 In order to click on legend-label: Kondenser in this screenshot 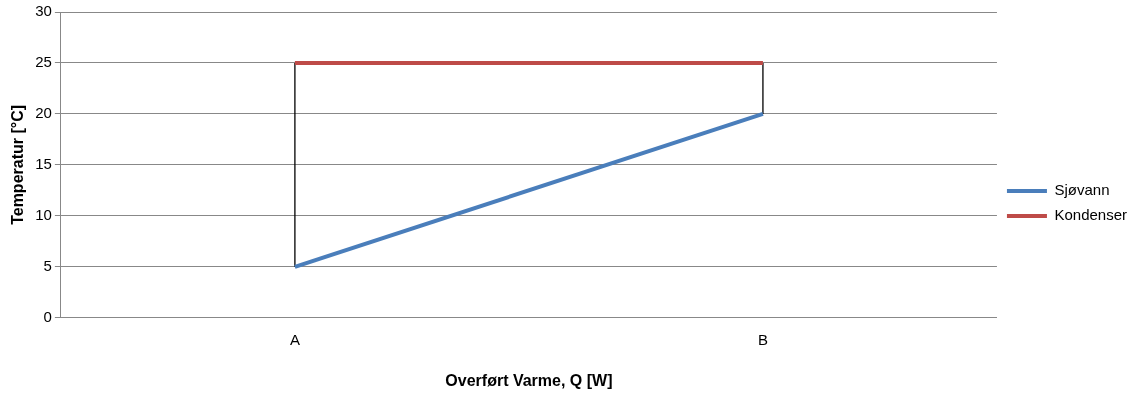, I will do `click(1091, 215)`.